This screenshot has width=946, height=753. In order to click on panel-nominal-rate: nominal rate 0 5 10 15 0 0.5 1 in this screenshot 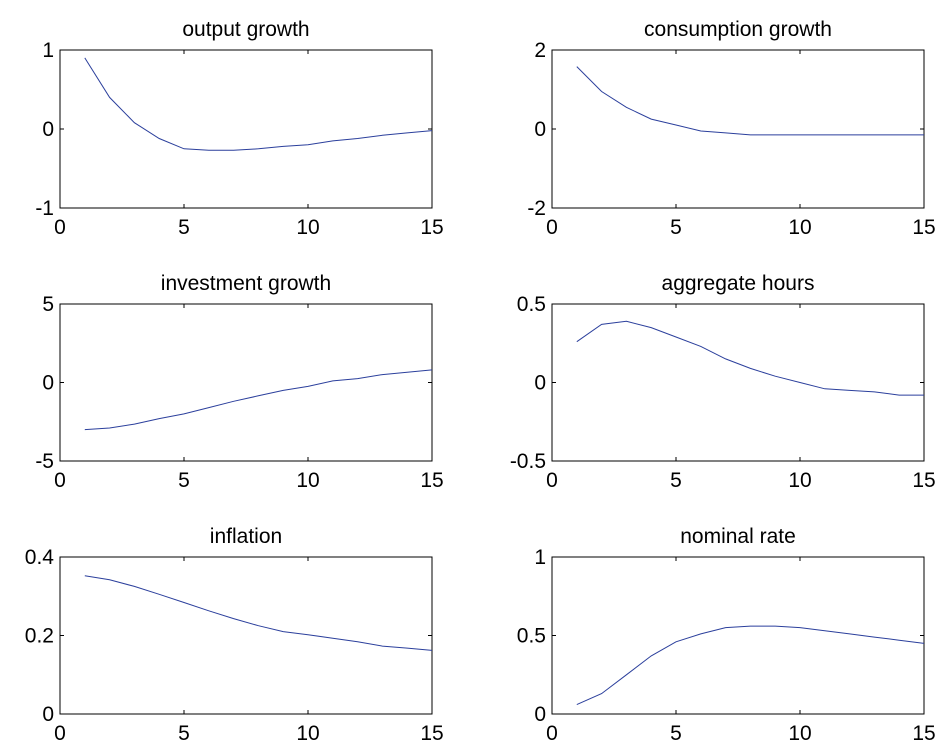, I will do `click(726, 635)`.